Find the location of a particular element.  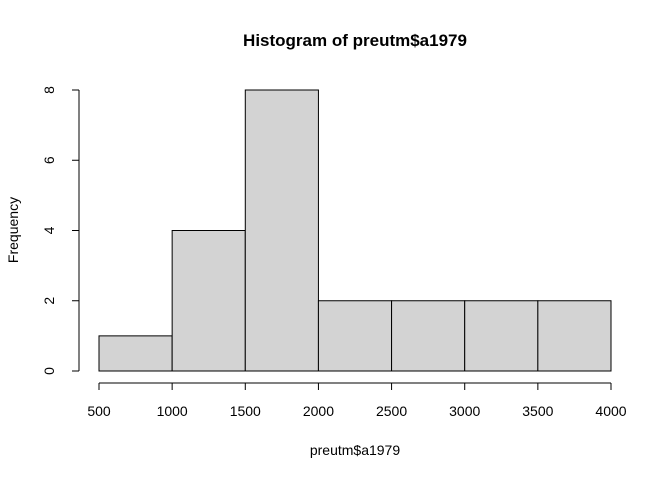

x-tick-label-5: 3000 is located at coordinates (464, 411).